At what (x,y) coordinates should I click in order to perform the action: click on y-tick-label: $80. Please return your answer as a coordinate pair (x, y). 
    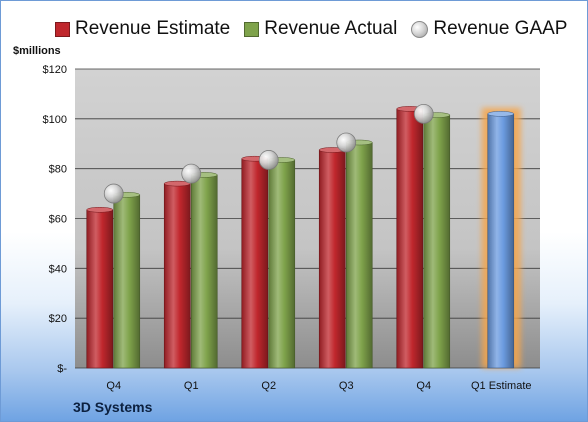
    Looking at the image, I should click on (58, 170).